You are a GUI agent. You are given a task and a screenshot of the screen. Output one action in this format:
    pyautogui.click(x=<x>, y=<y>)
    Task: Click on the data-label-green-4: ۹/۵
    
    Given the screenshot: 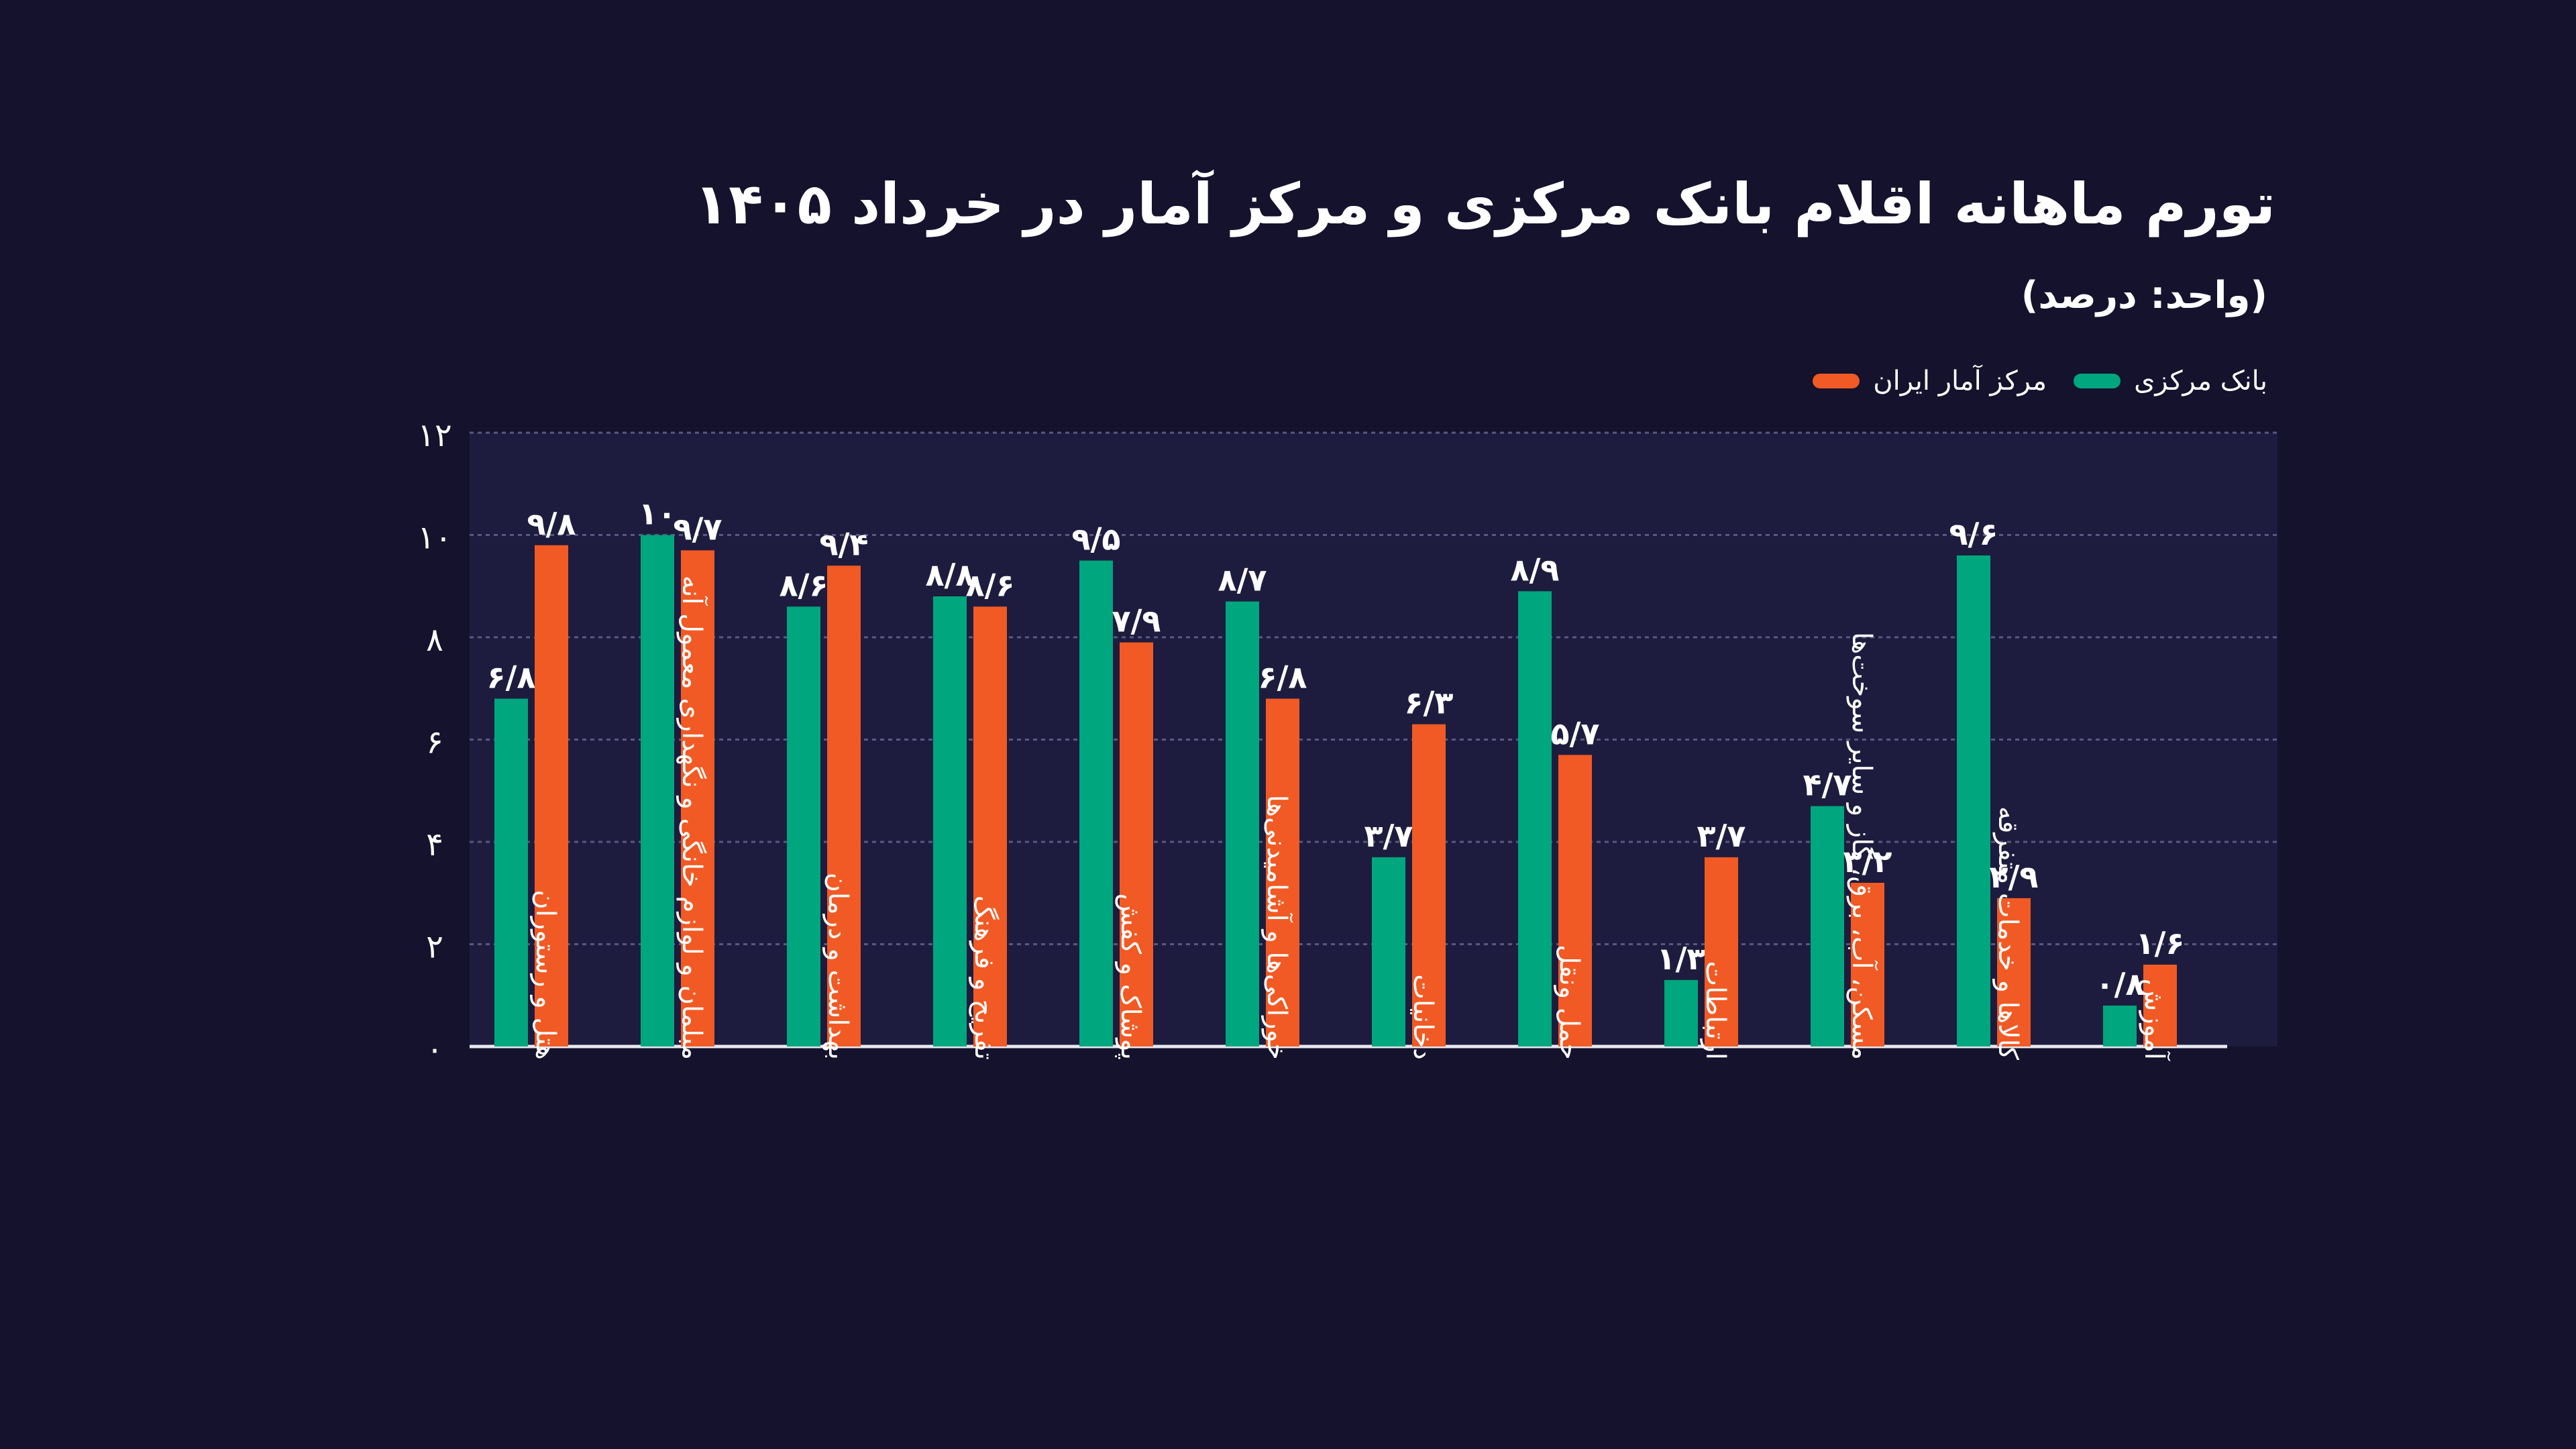 What is the action you would take?
    pyautogui.click(x=1096, y=539)
    